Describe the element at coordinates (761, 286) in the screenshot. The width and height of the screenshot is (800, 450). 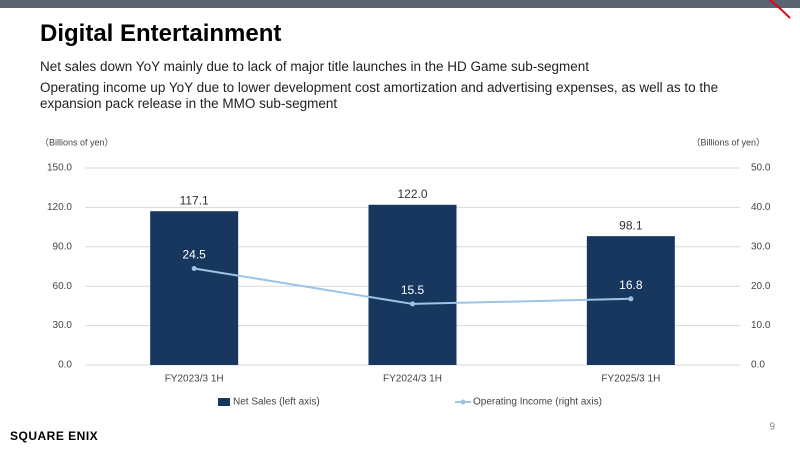
I see `y2-tick-label: 20.0` at that location.